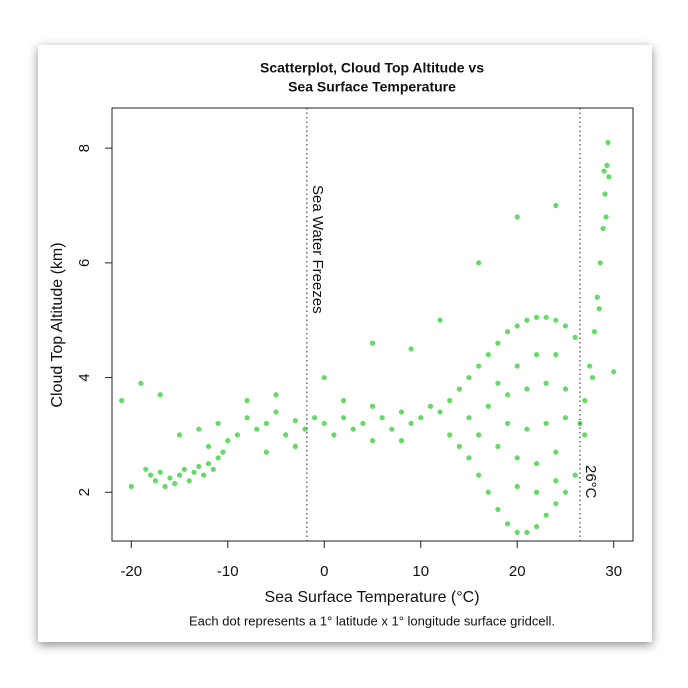  What do you see at coordinates (84, 492) in the screenshot?
I see `y-tick-label: 2` at bounding box center [84, 492].